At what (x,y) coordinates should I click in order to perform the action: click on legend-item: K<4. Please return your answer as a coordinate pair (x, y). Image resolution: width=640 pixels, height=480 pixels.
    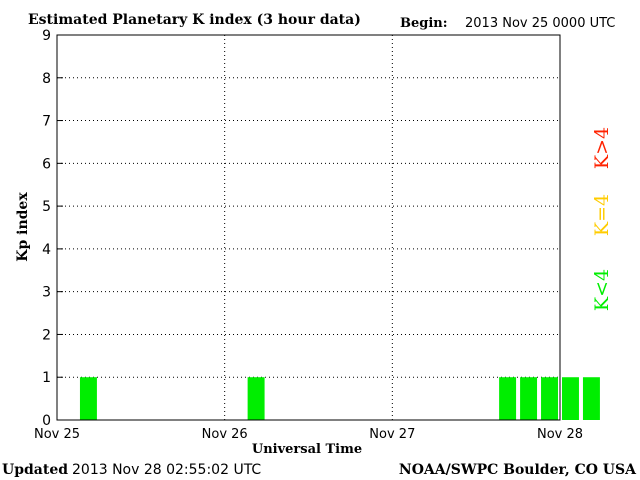
    Looking at the image, I should click on (602, 290).